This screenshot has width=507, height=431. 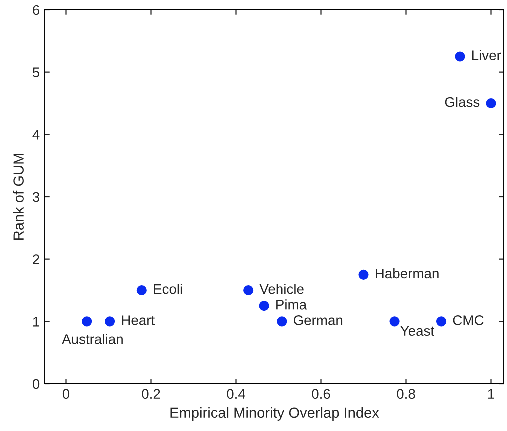 I want to click on annotation: Glass, so click(x=462, y=102).